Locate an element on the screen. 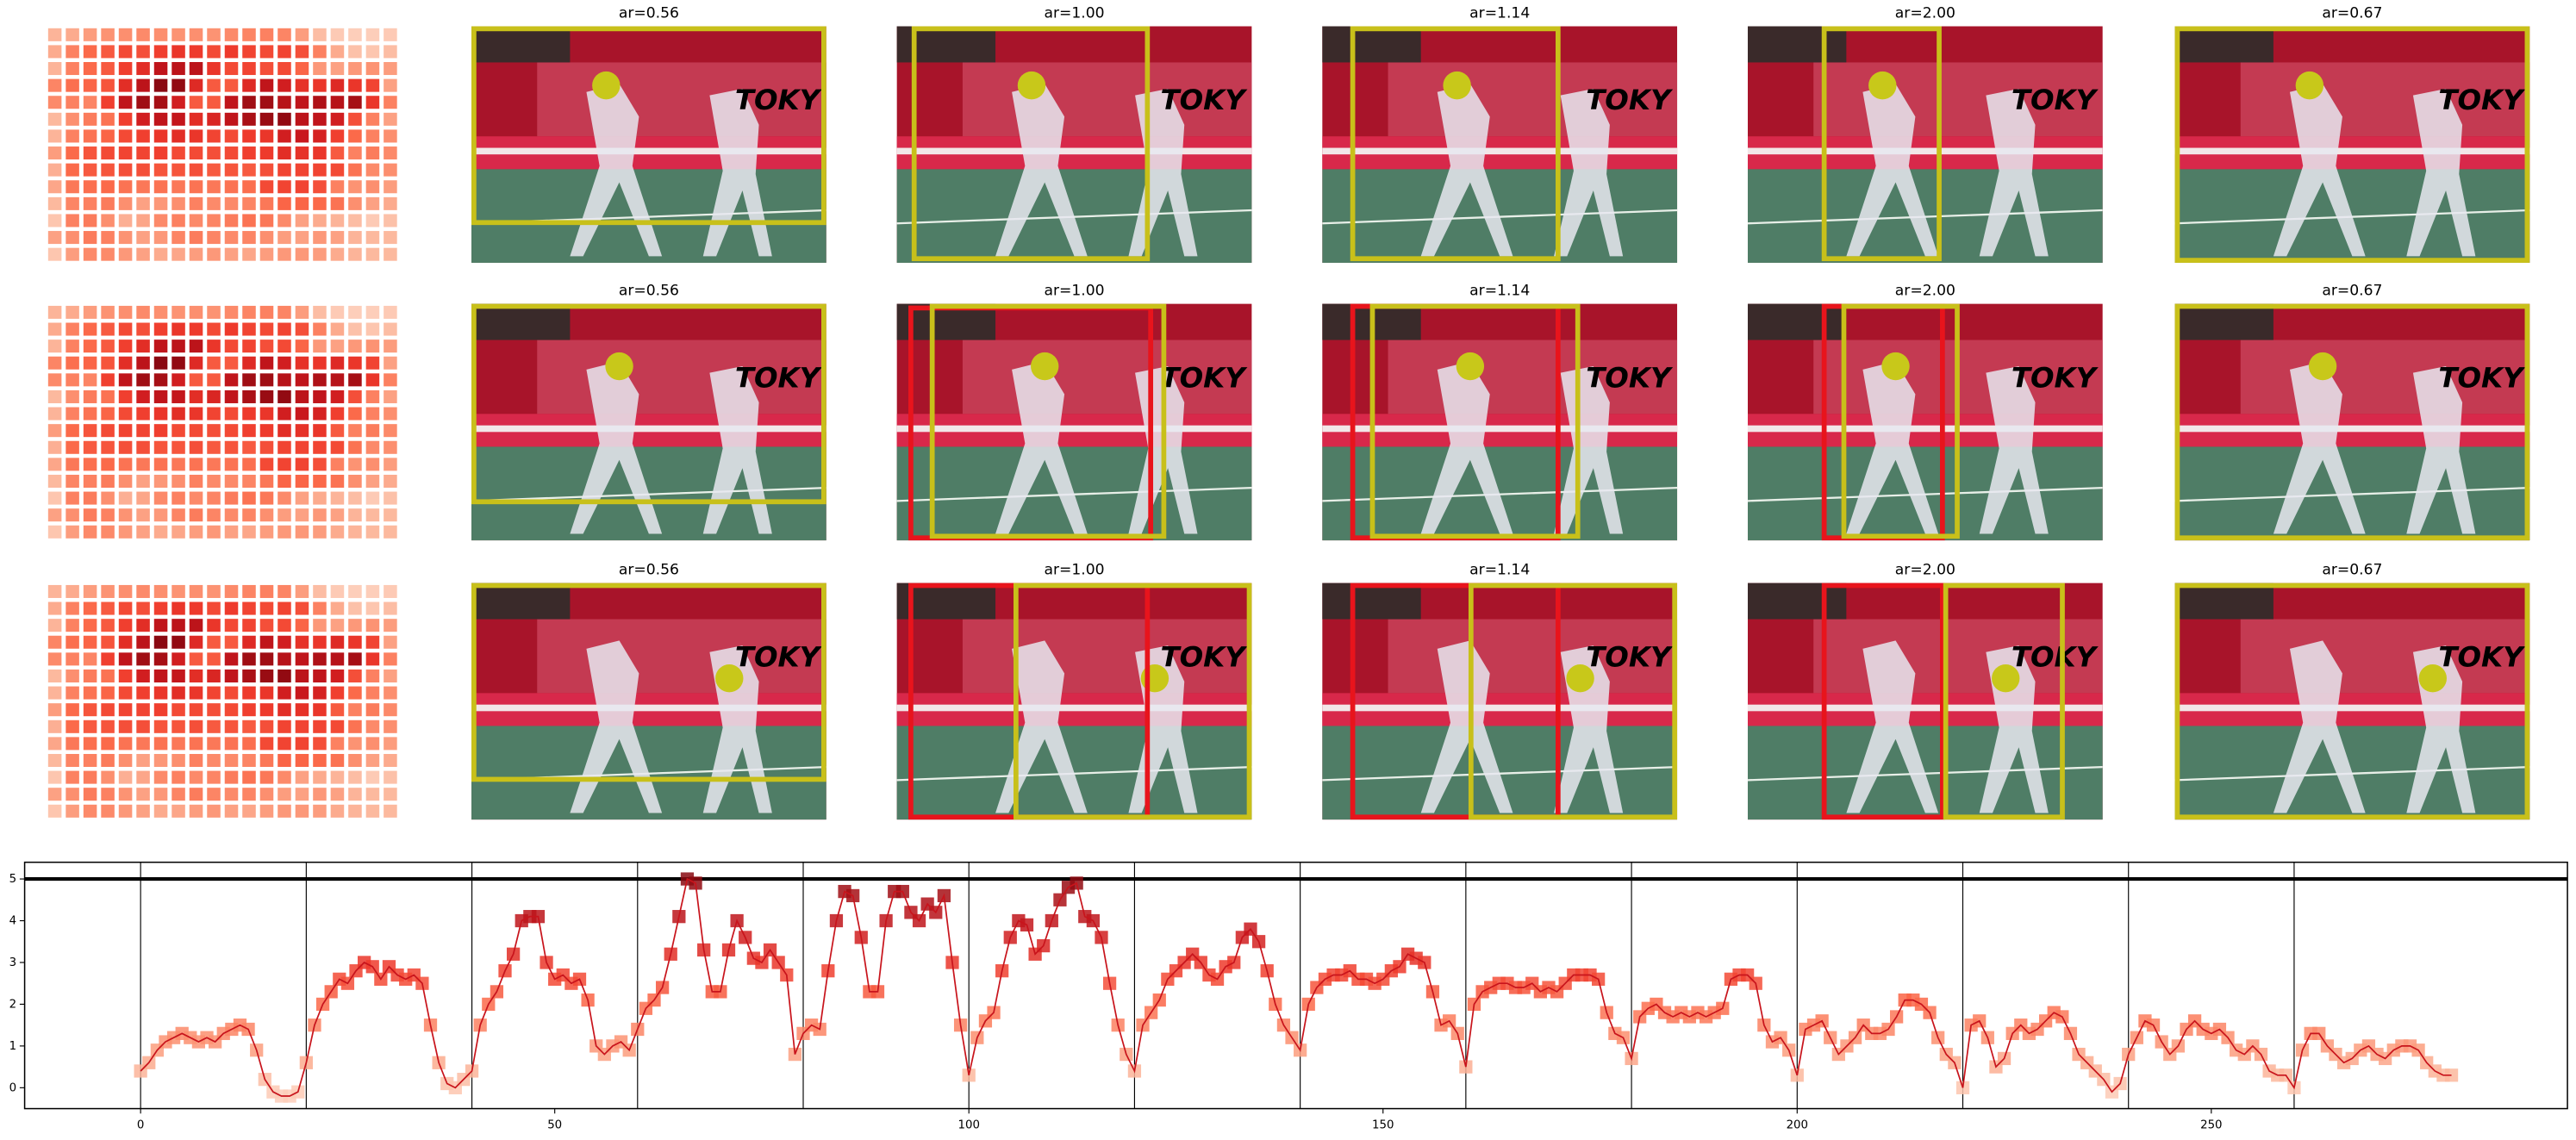 Image resolution: width=2576 pixels, height=1140 pixels. player-right is located at coordinates (2014, 450).